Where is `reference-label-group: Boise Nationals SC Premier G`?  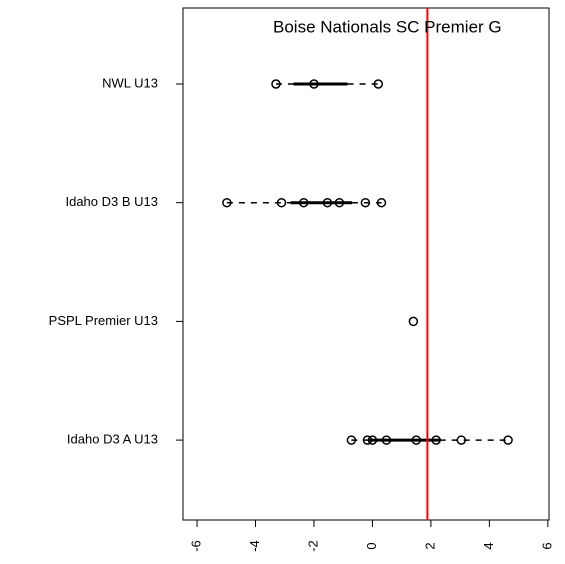
reference-label-group: Boise Nationals SC Premier G is located at coordinates (387, 26).